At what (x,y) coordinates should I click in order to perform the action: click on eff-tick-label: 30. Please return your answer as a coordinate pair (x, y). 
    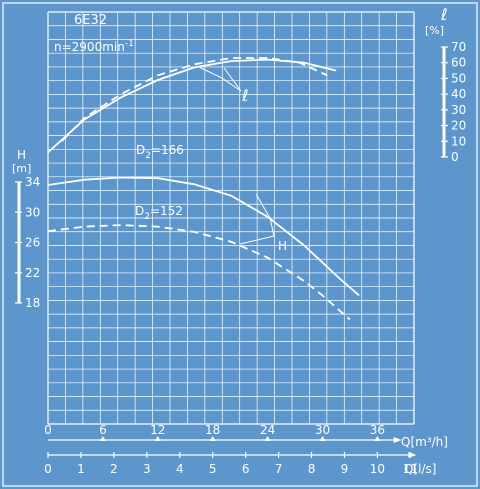
    Looking at the image, I should click on (458, 110).